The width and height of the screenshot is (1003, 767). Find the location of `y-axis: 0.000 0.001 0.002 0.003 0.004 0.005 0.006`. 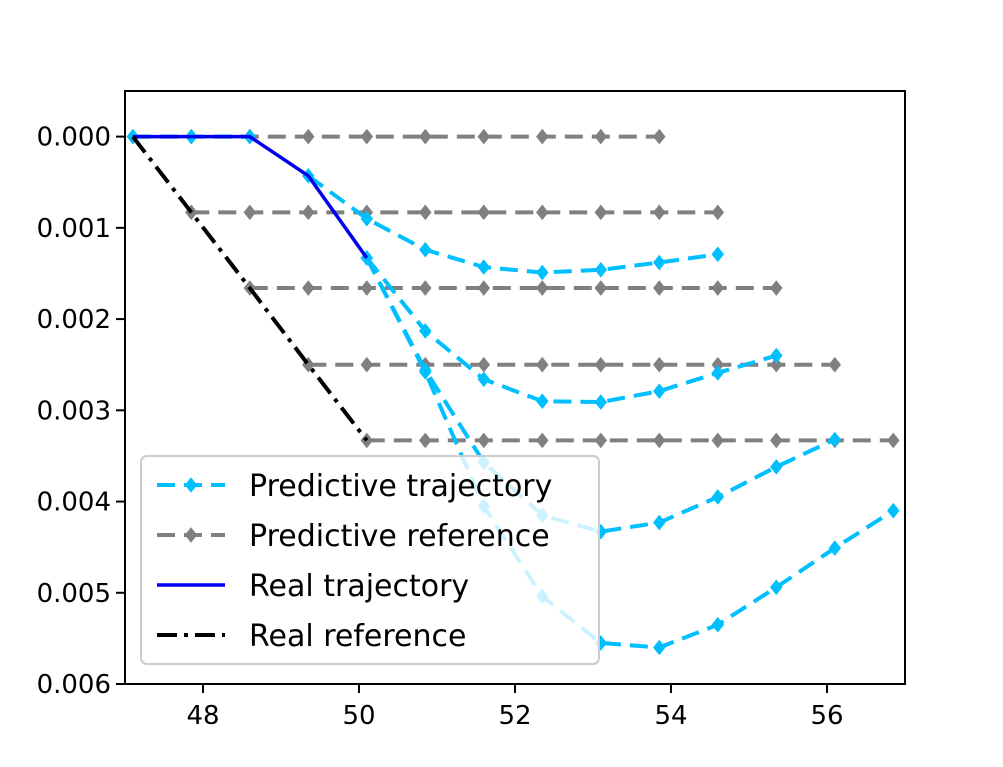

y-axis: 0.000 0.001 0.002 0.003 0.004 0.005 0.006 is located at coordinates (81, 411).